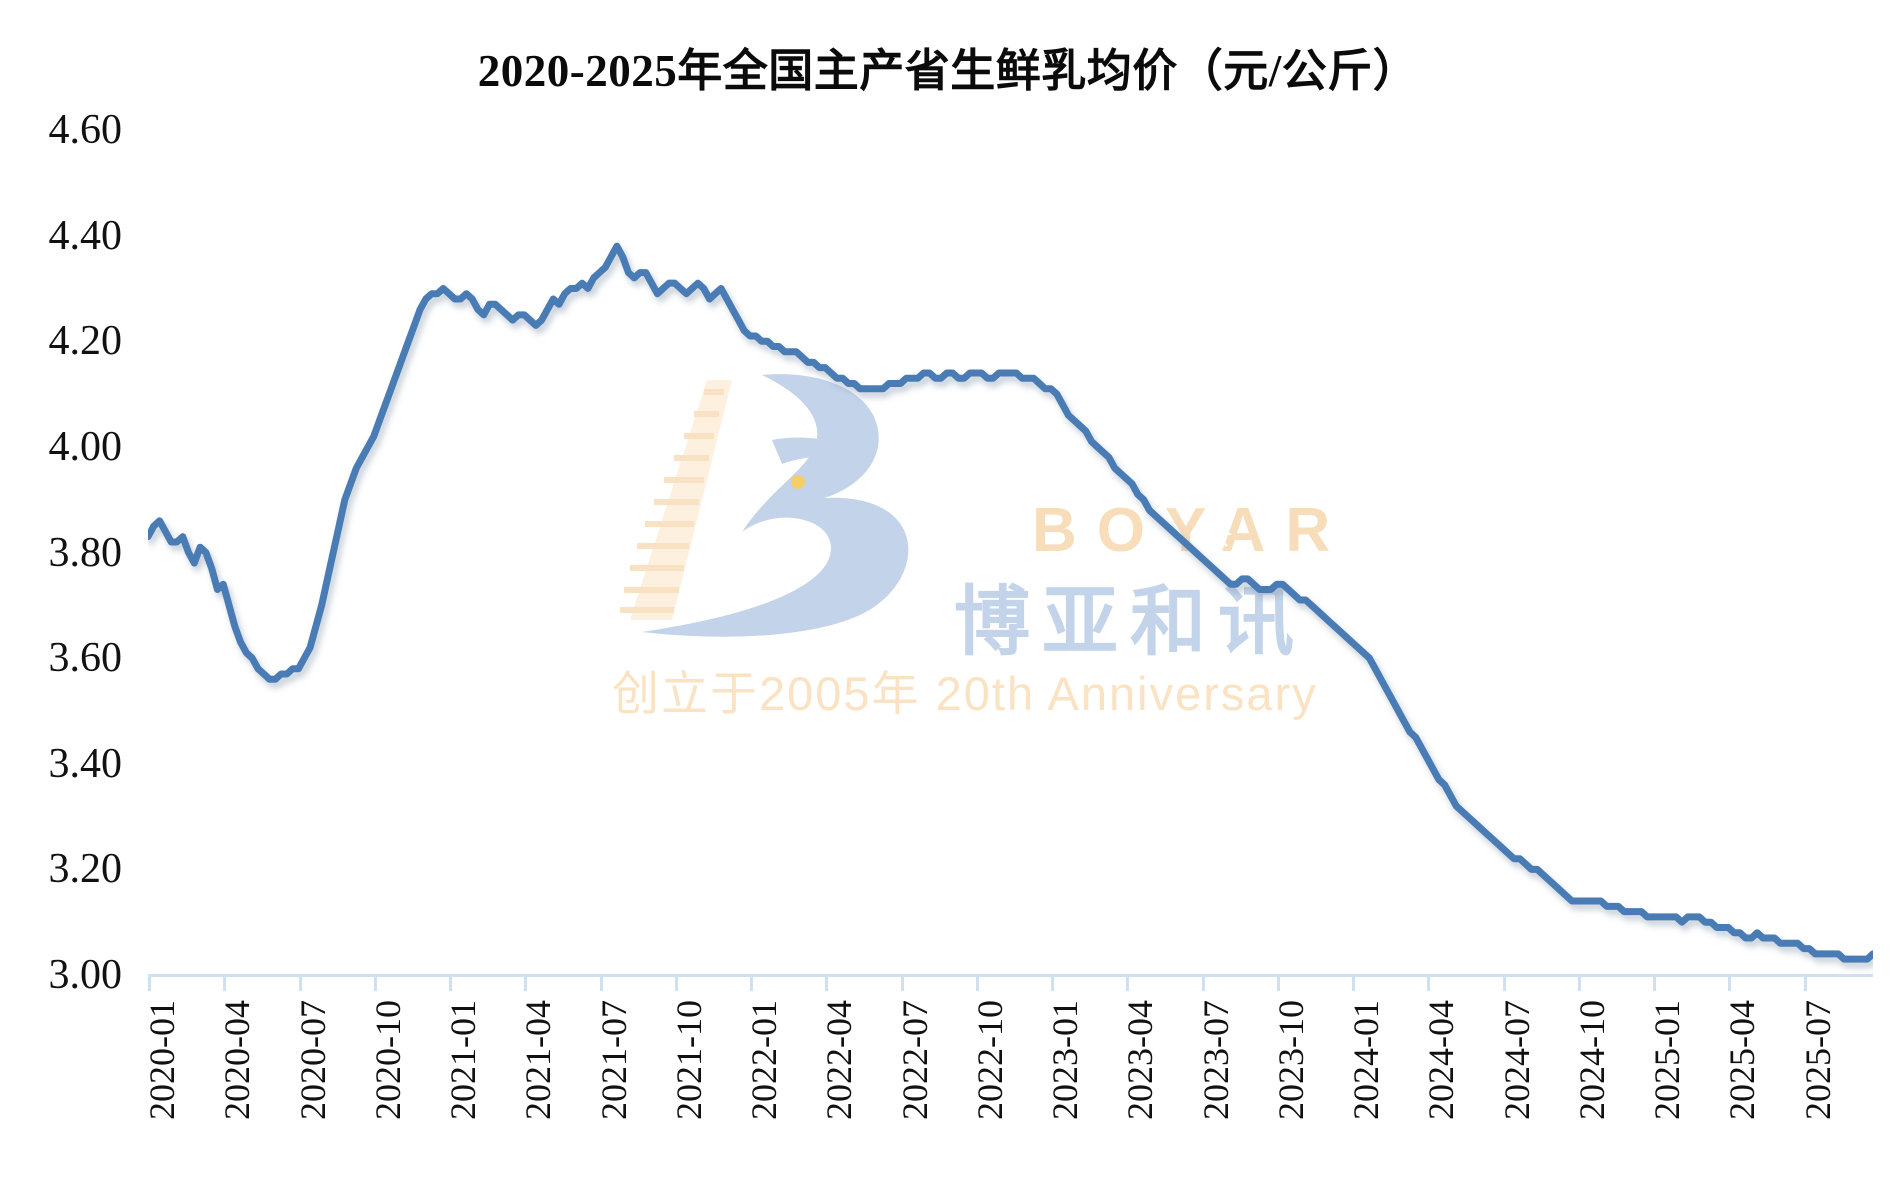 This screenshot has height=1194, width=1896. Describe the element at coordinates (989, 1060) in the screenshot. I see `x-tick-label: 2022-10` at that location.